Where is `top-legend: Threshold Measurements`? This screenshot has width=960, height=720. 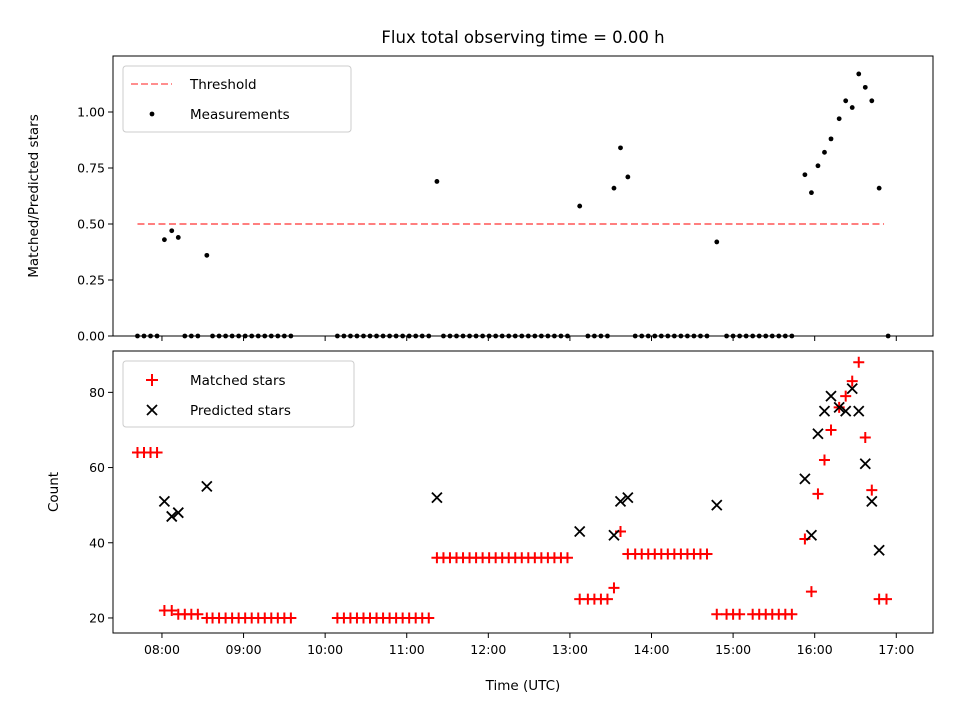
top-legend: Threshold Measurements is located at coordinates (237, 99).